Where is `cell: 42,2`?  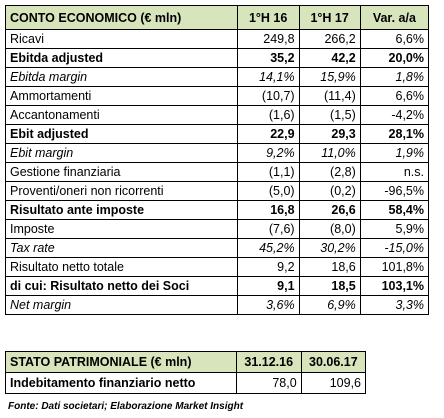
cell: 42,2 is located at coordinates (329, 58).